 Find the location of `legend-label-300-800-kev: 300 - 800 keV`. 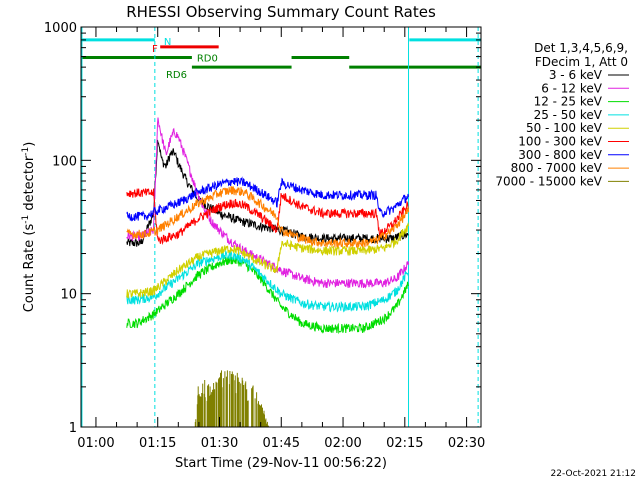

legend-label-300-800-kev: 300 - 800 keV is located at coordinates (560, 155).